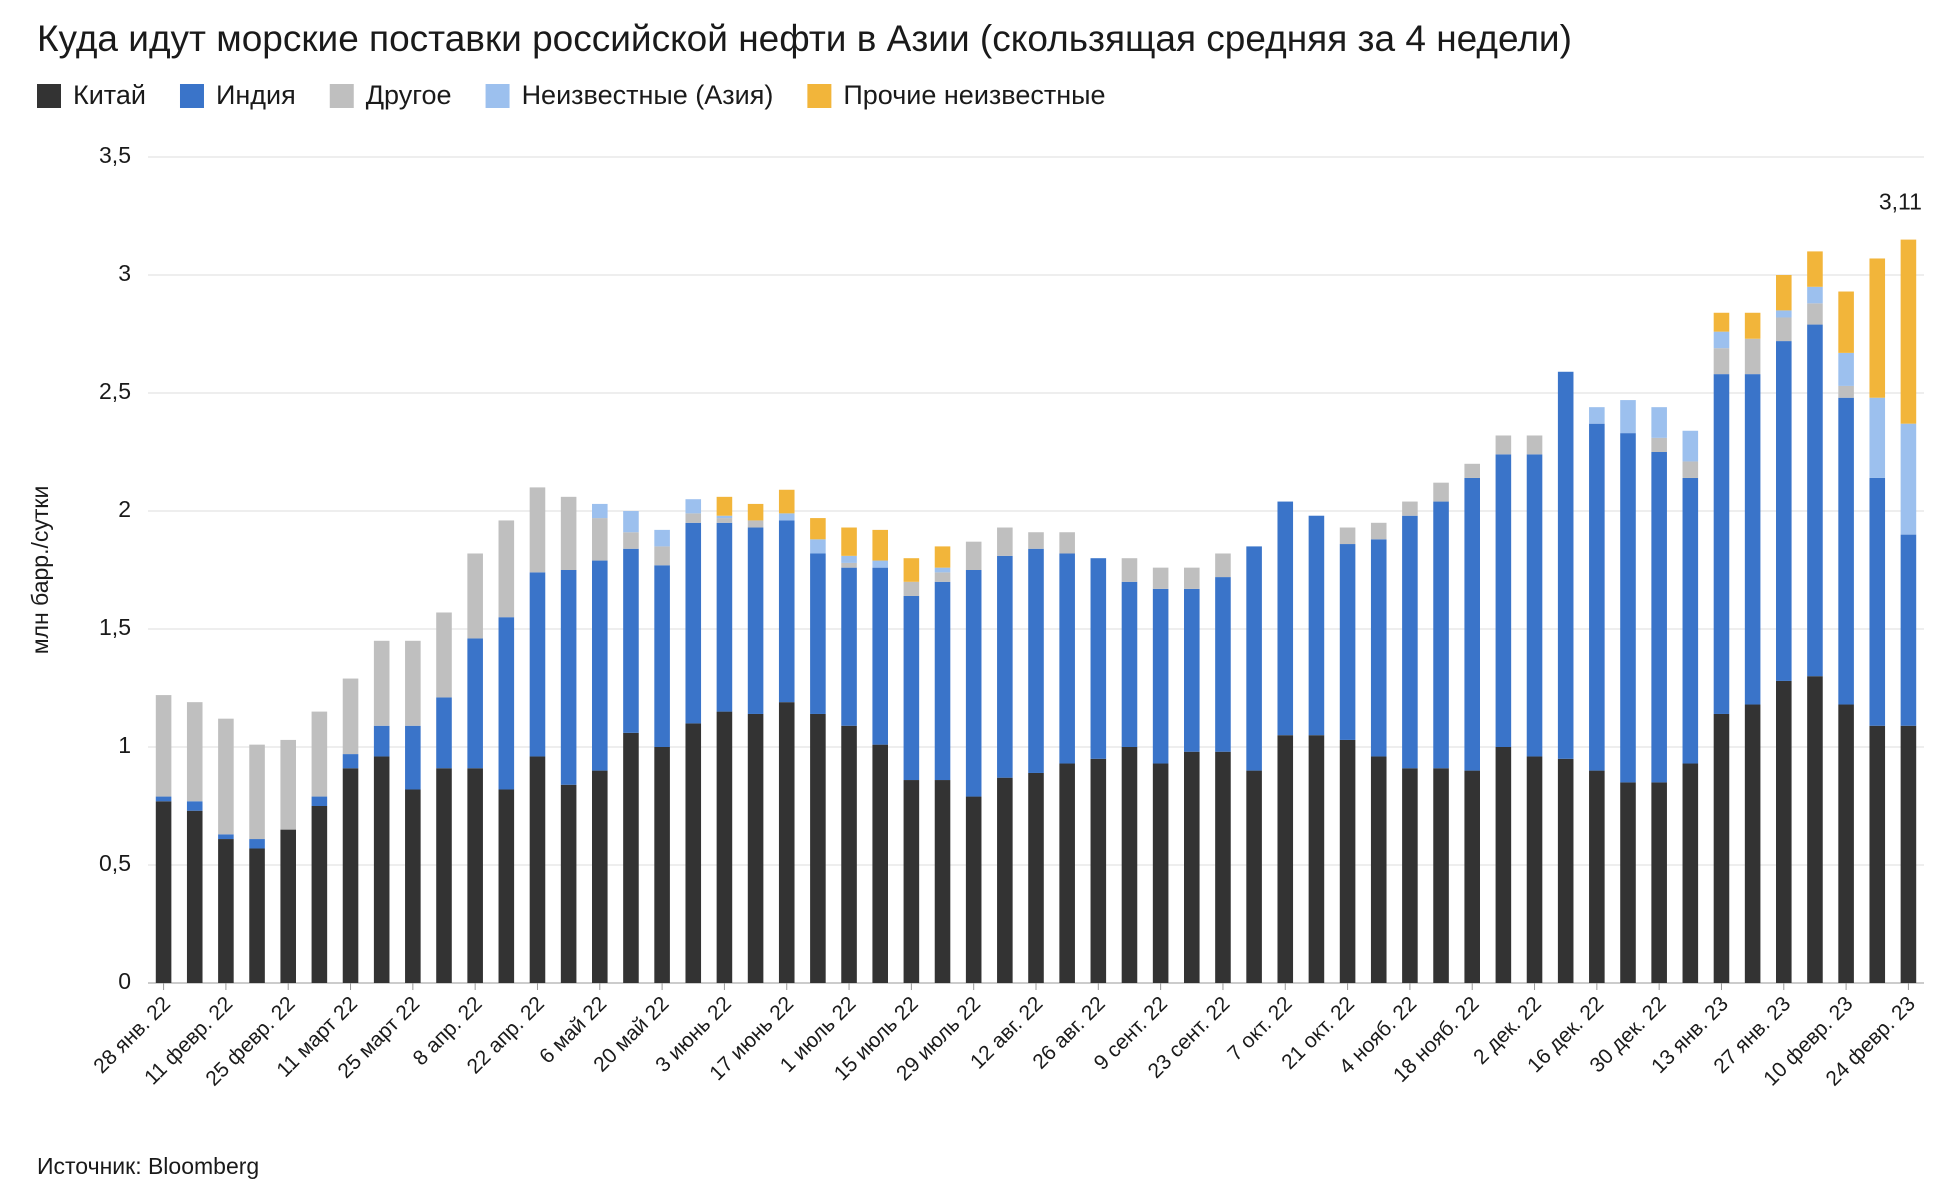 This screenshot has height=1186, width=1948. What do you see at coordinates (109, 95) in the screenshot?
I see `legend-label: Китай` at bounding box center [109, 95].